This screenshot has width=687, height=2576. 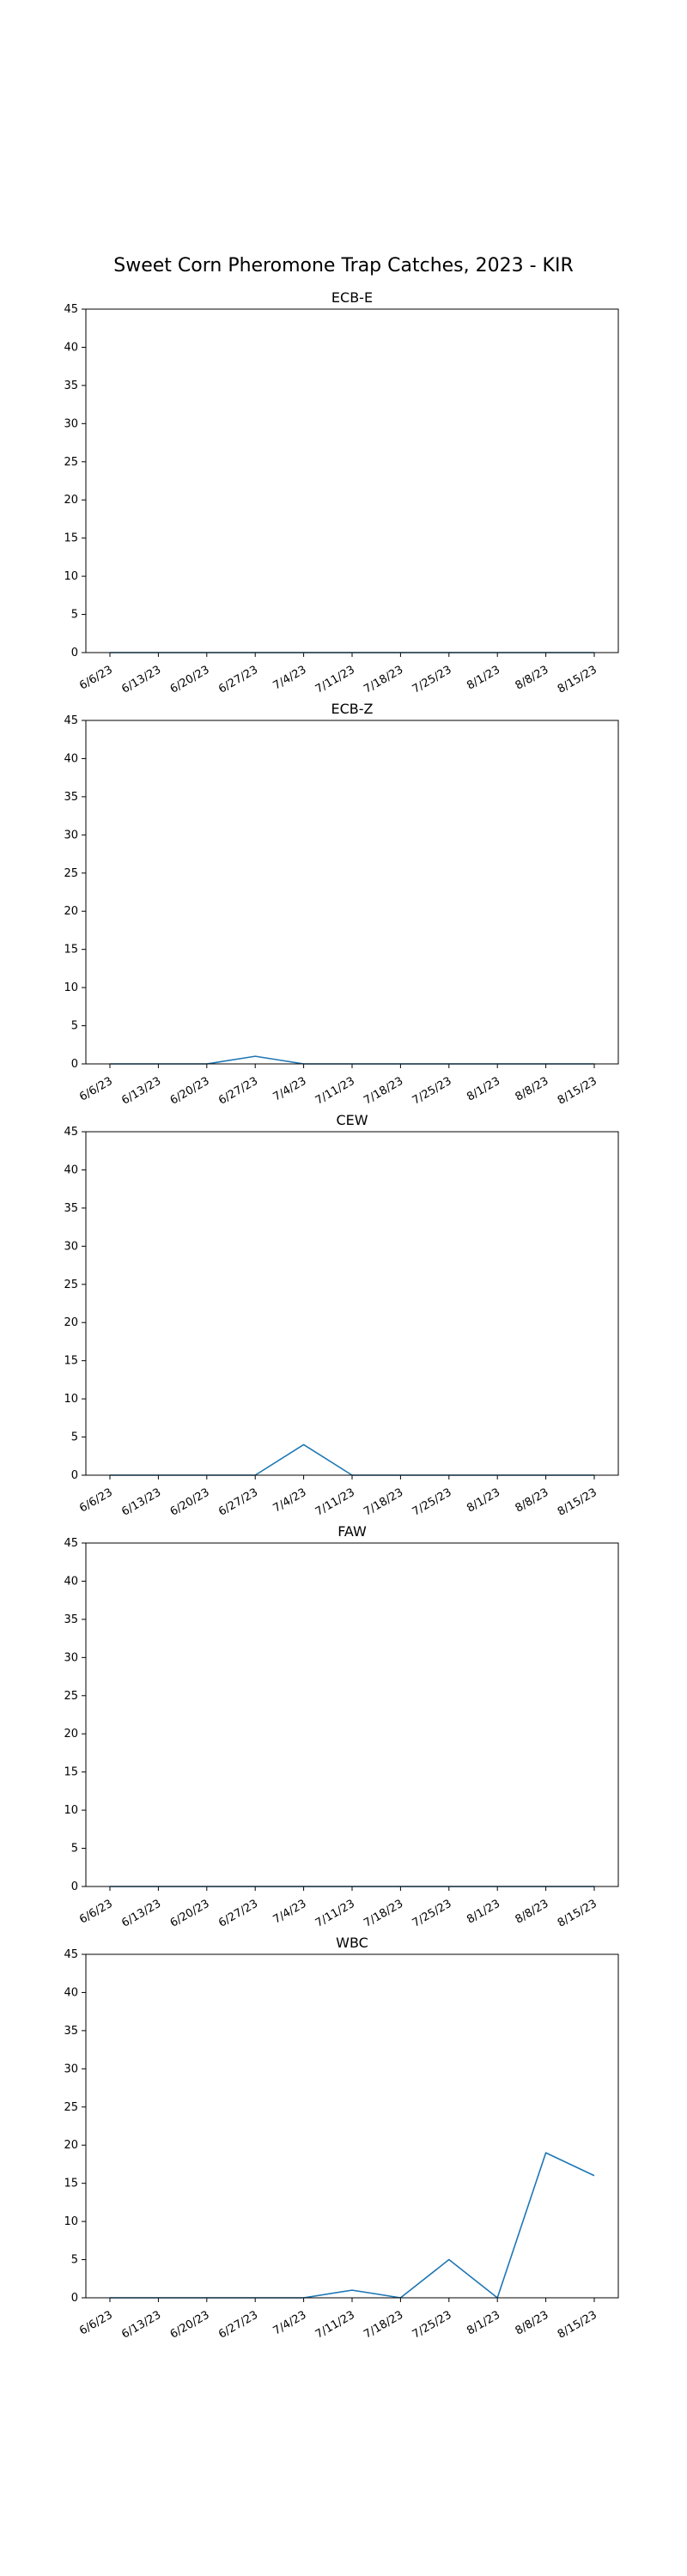 What do you see at coordinates (352, 1120) in the screenshot?
I see `panel-title: CEW` at bounding box center [352, 1120].